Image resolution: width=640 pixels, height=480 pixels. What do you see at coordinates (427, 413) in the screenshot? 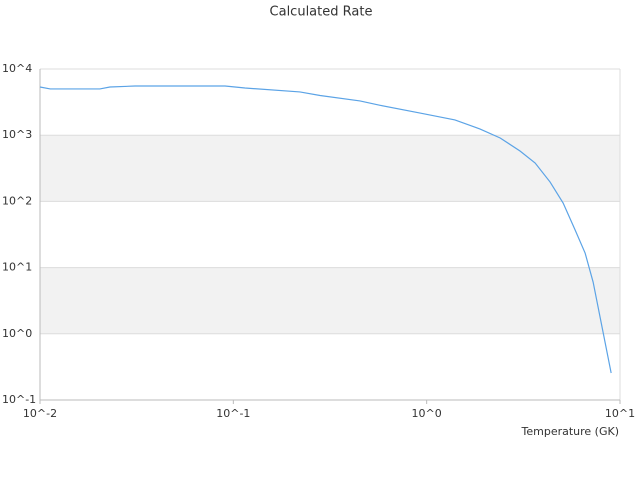
I see `x-tick-label: 10^0` at bounding box center [427, 413].